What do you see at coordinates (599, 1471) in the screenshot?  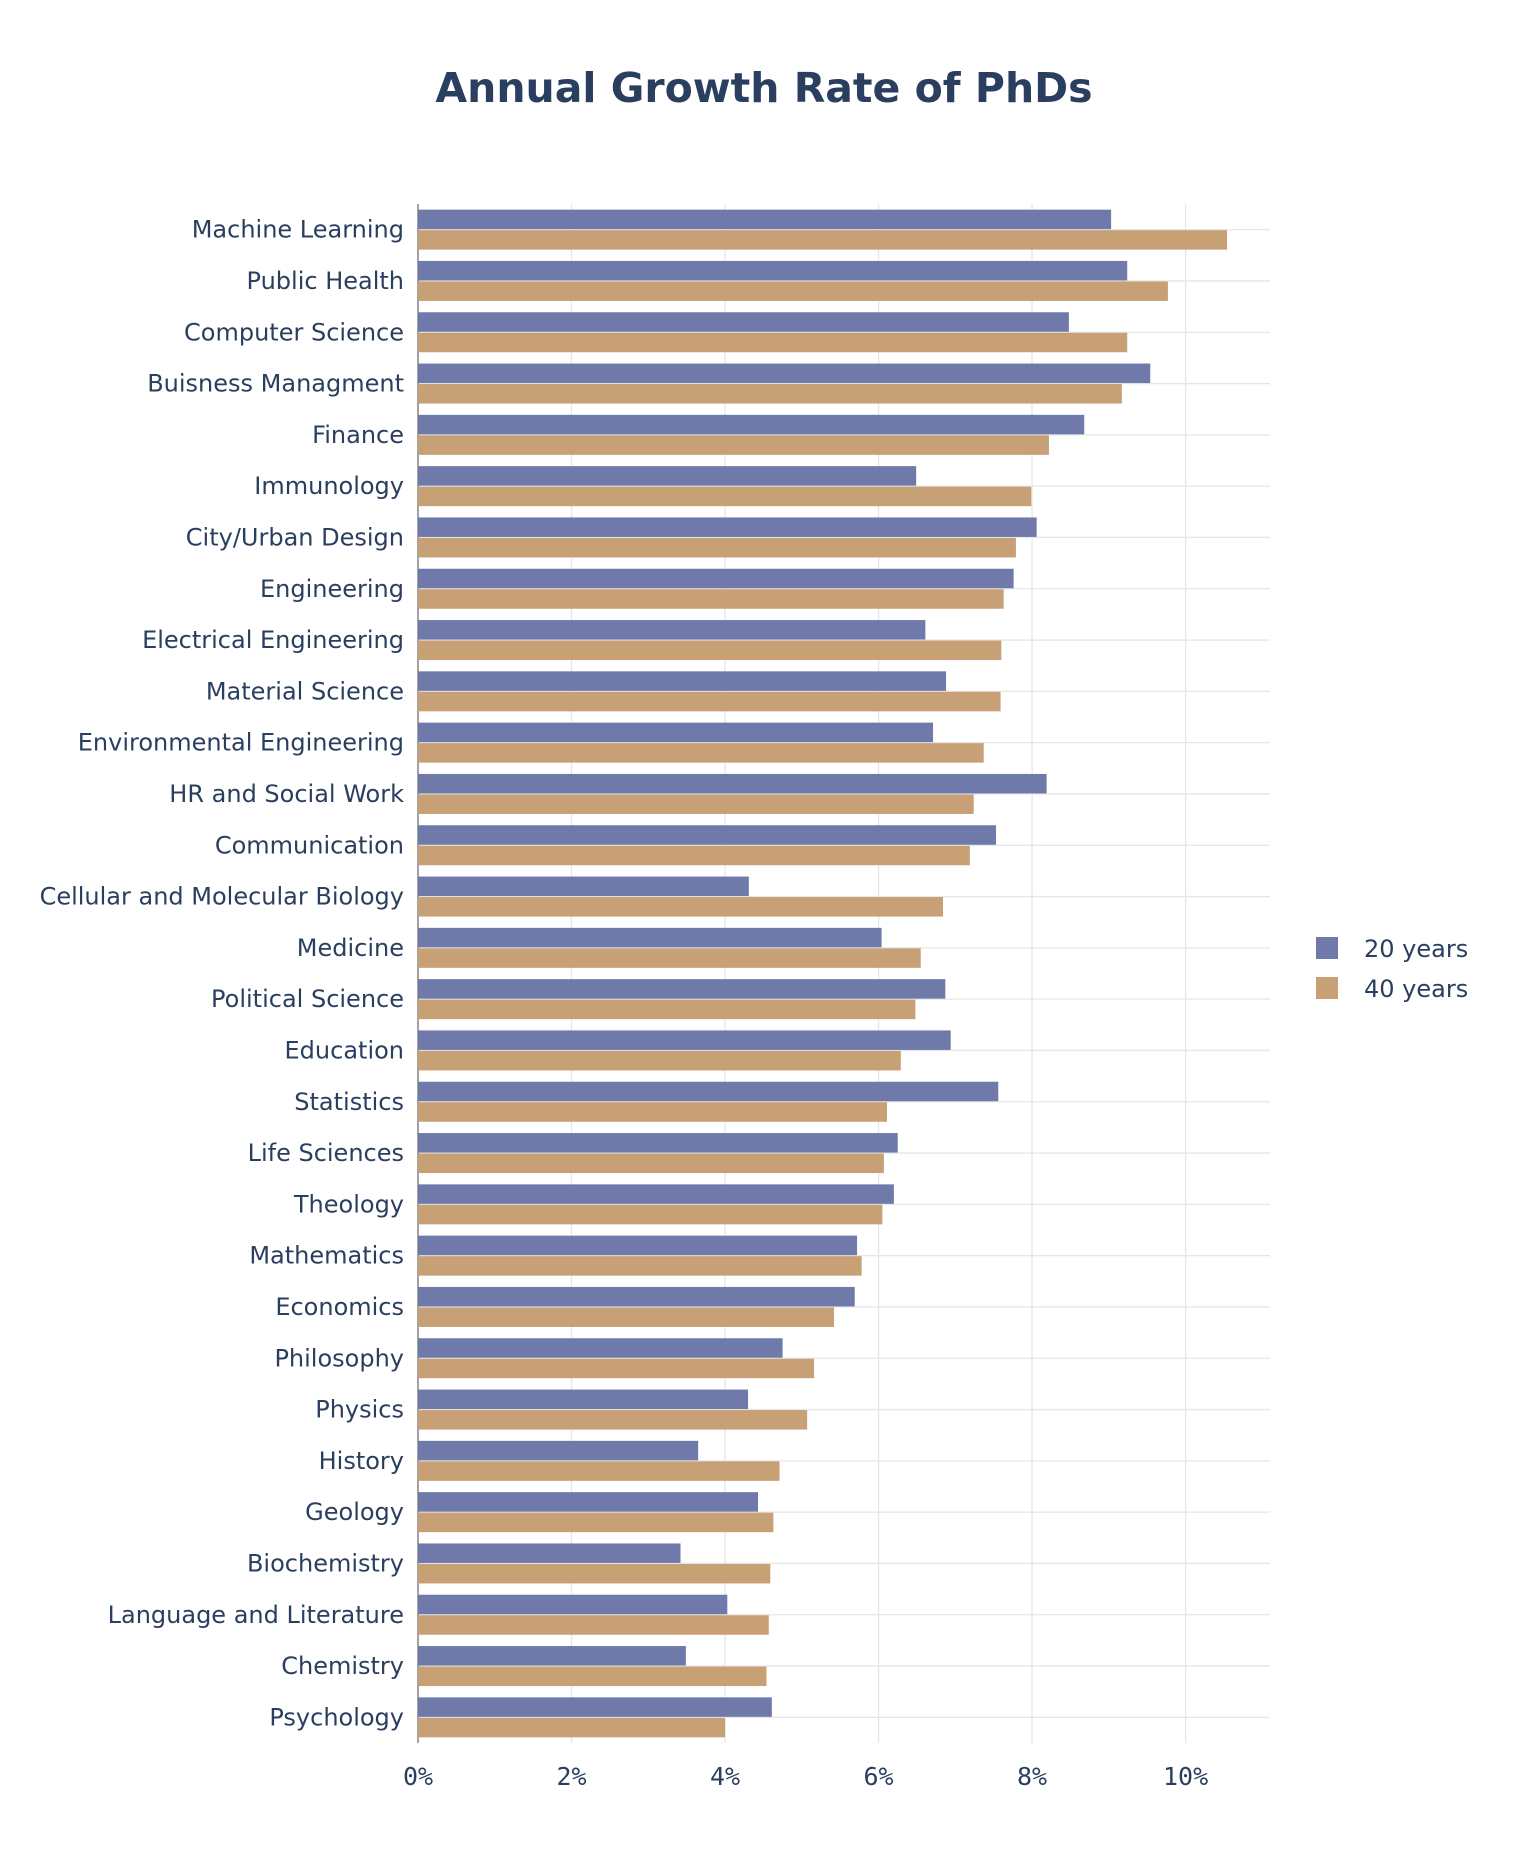 I see `bar-40-years-history: History (40 years): 4.71%` at bounding box center [599, 1471].